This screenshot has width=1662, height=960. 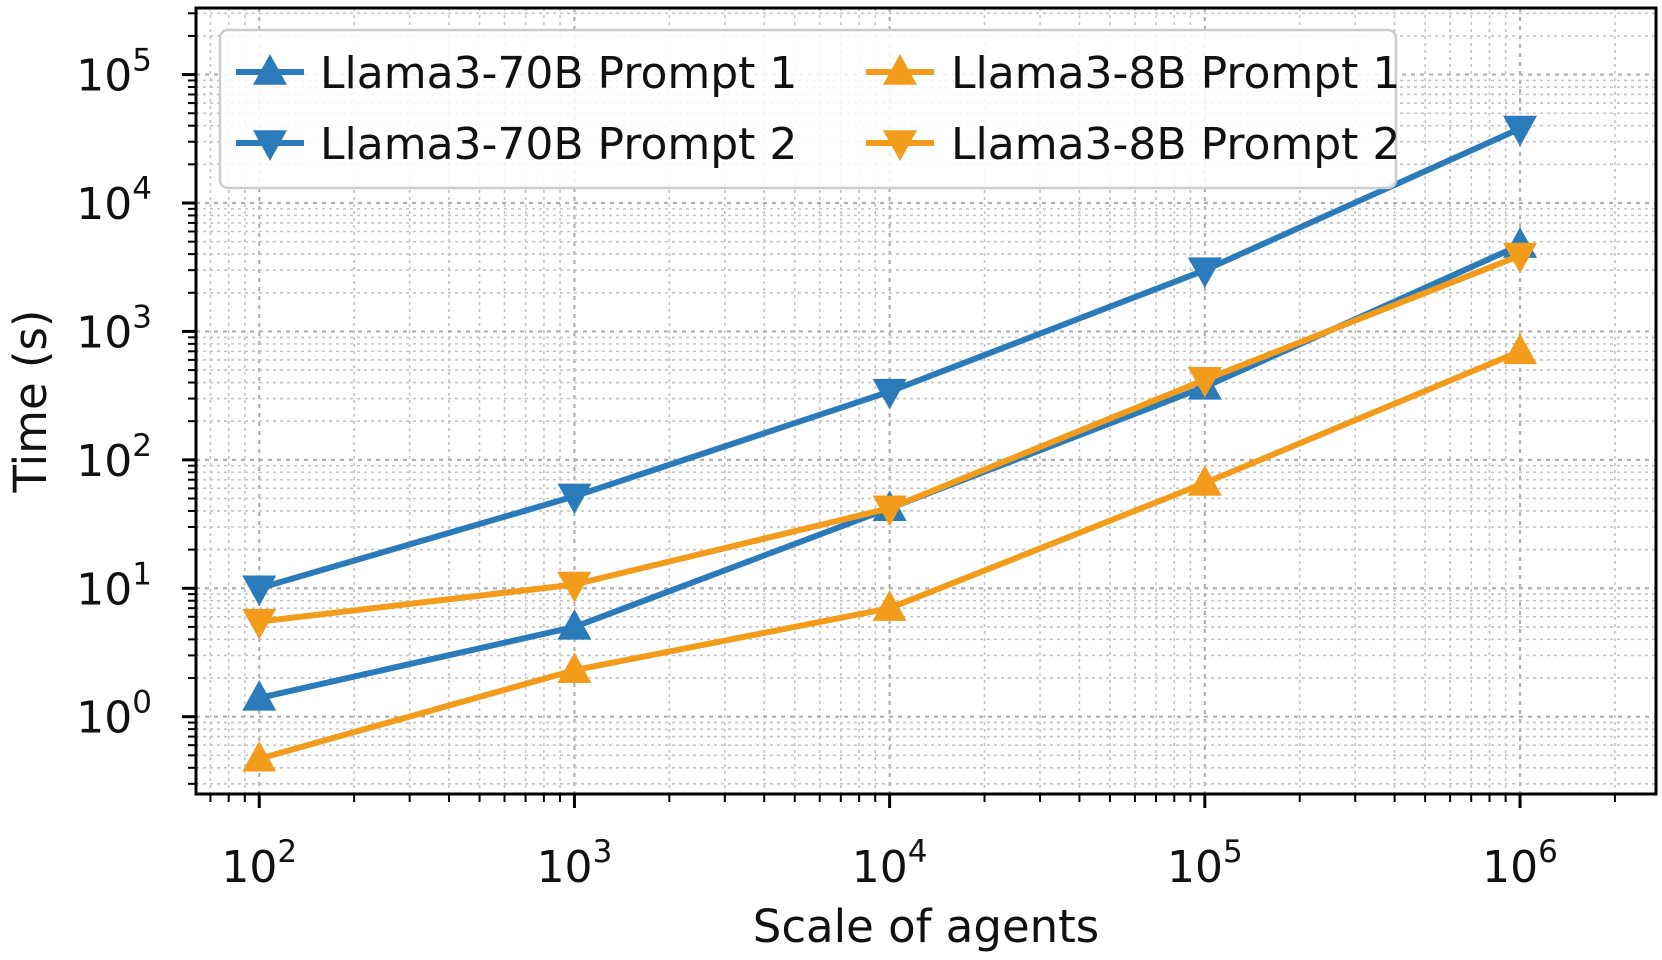 What do you see at coordinates (142, 317) in the screenshot?
I see `y-tick-exponent: 3` at bounding box center [142, 317].